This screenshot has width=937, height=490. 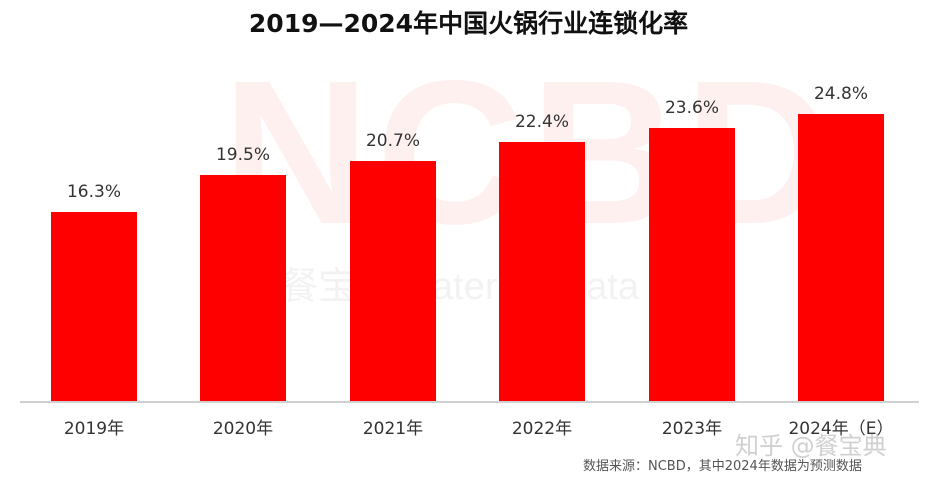 What do you see at coordinates (392, 141) in the screenshot?
I see `bar-value-label: 20.7%` at bounding box center [392, 141].